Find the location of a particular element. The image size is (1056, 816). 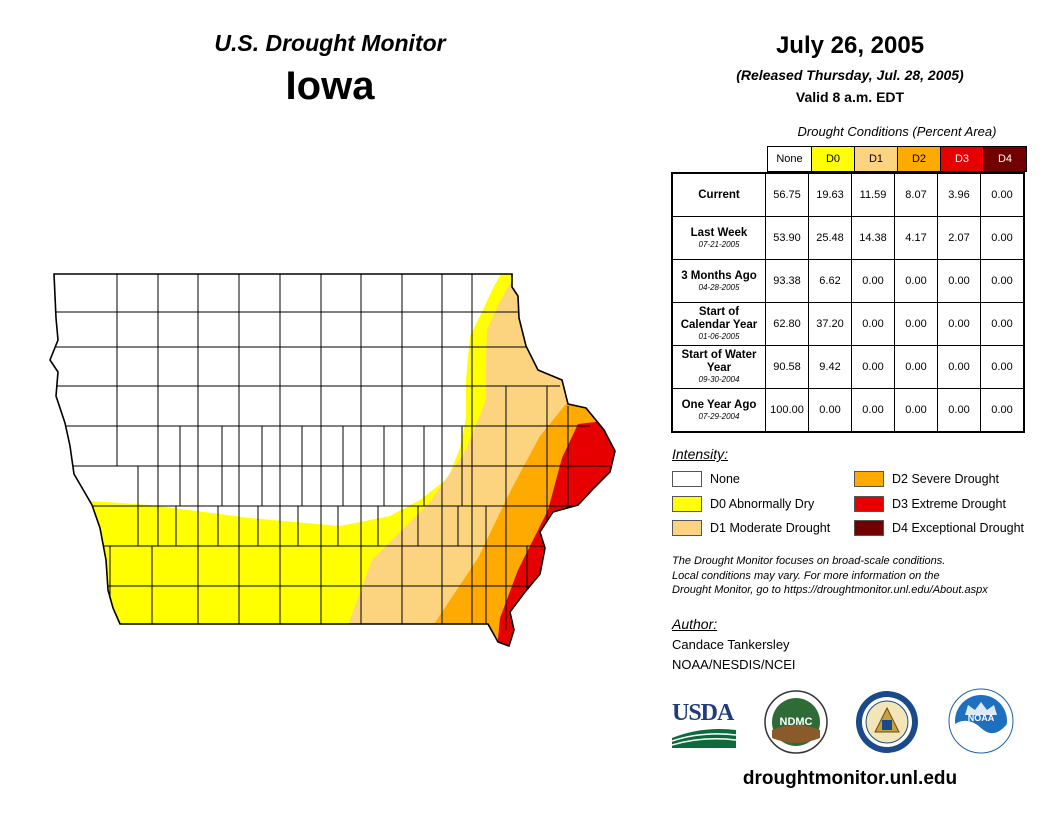

usda-logo-mark is located at coordinates (704, 738).